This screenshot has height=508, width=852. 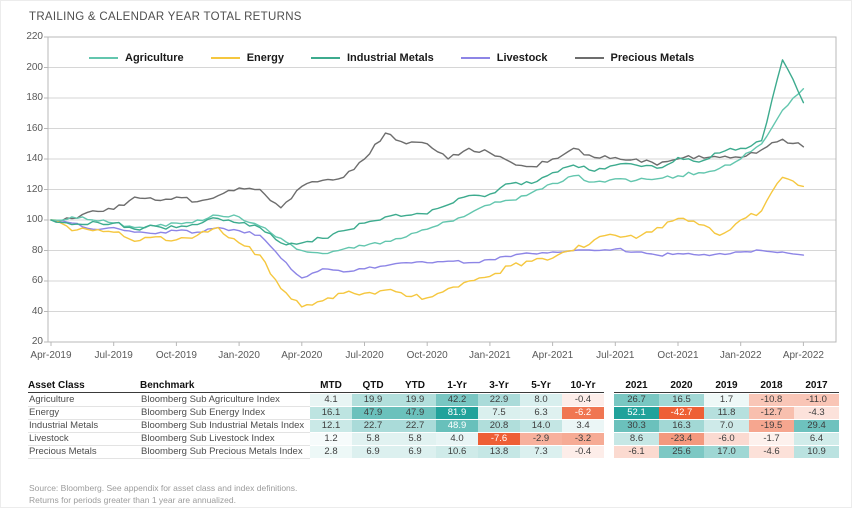 I want to click on return-value-cell: 13.8, so click(x=499, y=452).